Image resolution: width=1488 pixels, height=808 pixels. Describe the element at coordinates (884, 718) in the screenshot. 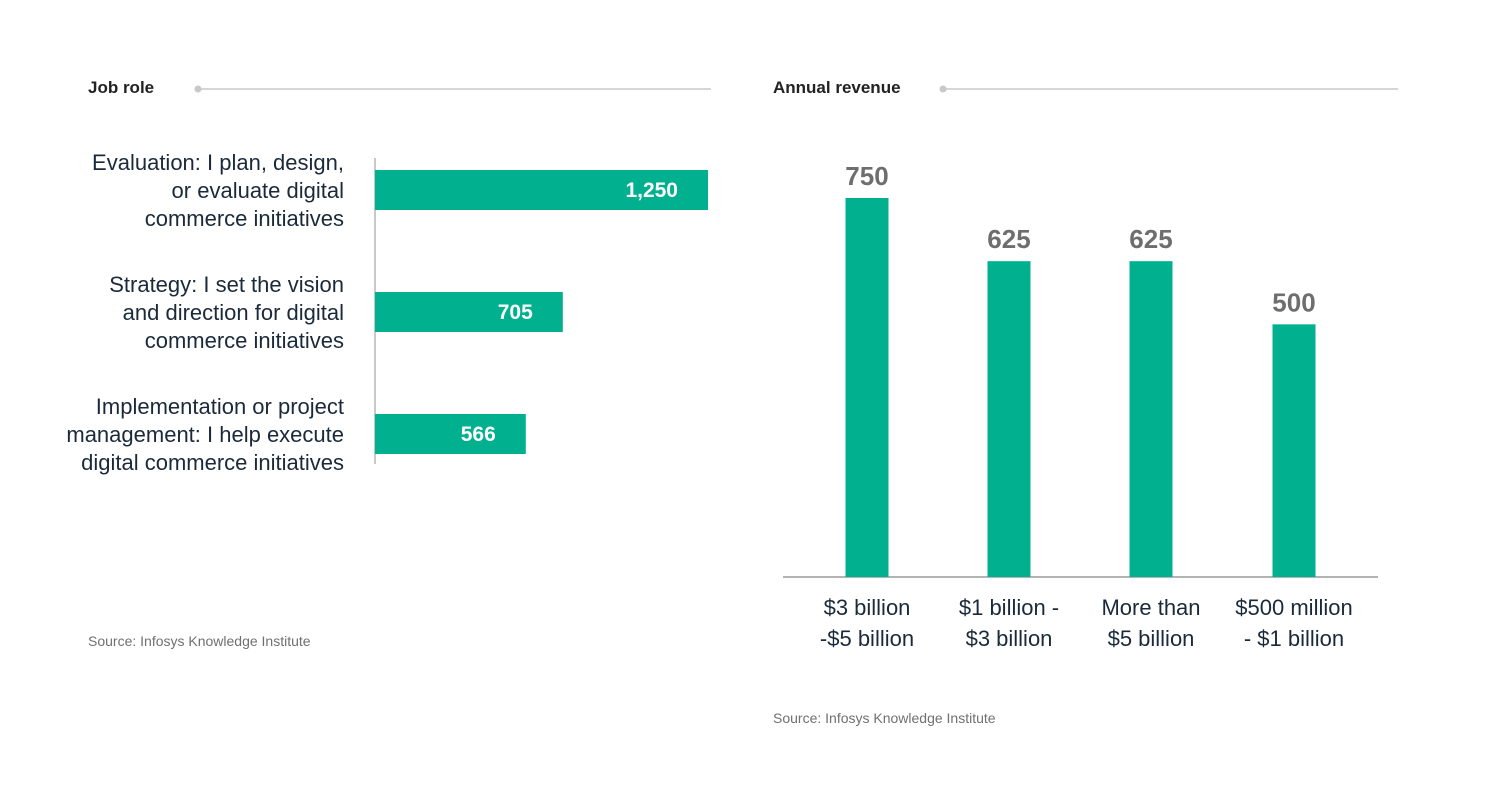

I see `annual-revenue-source: Source: Infosys Knowledge Institute` at that location.